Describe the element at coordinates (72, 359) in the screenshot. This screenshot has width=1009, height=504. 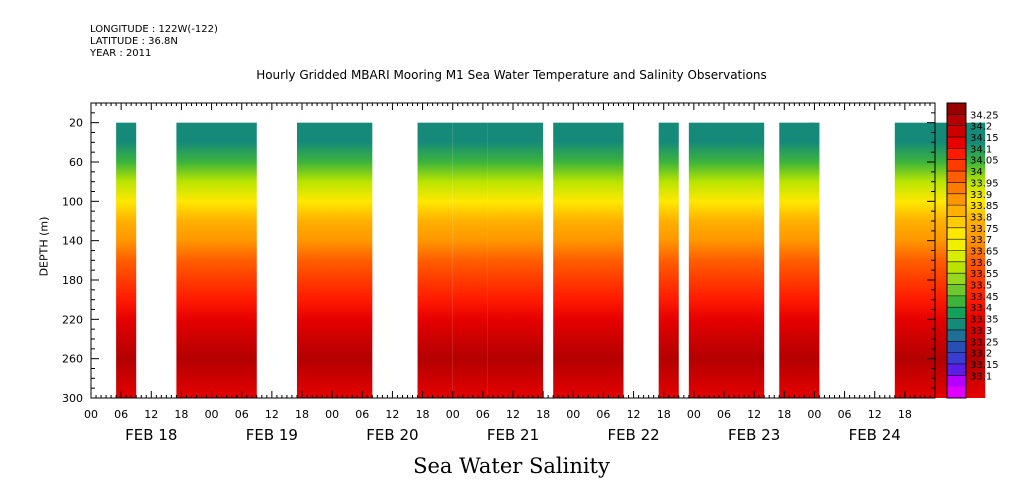
I see `y-tick-label: 260` at that location.